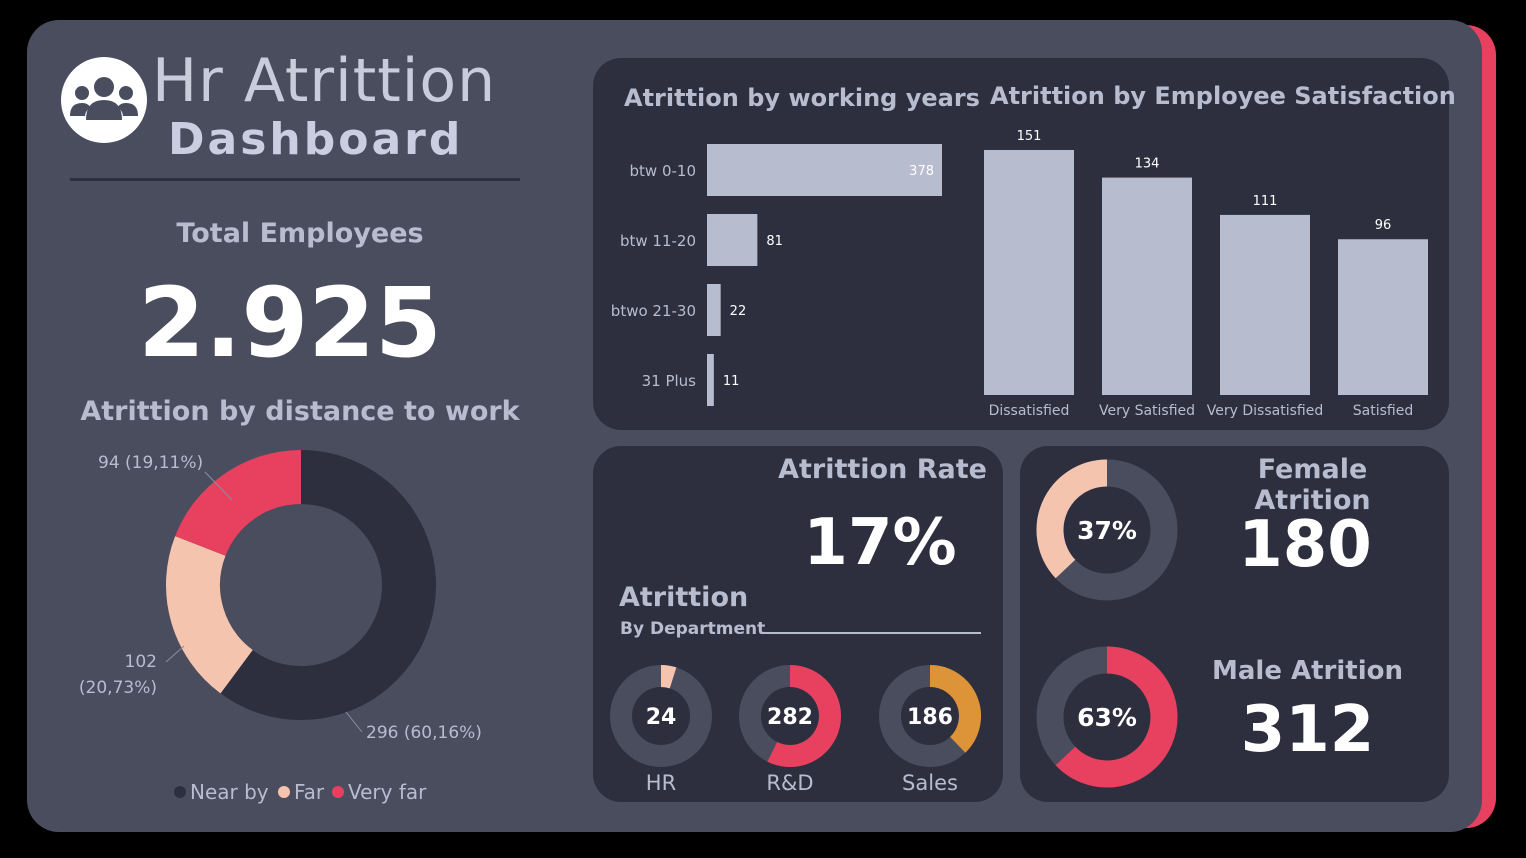 The height and width of the screenshot is (858, 1526). Describe the element at coordinates (1029, 136) in the screenshot. I see `satisfaction-value-label: 151` at that location.